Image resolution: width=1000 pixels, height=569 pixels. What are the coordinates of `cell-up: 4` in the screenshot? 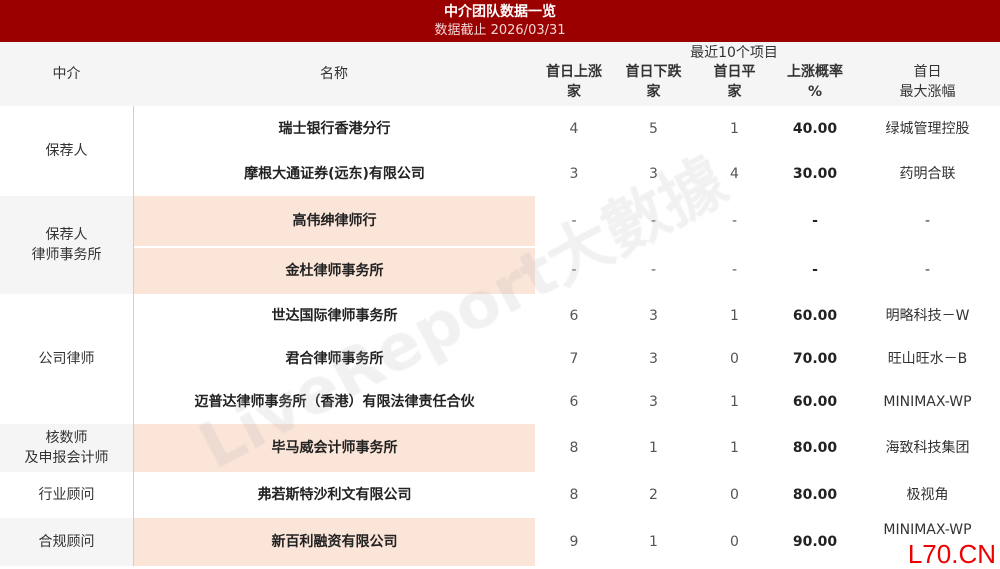 It's located at (574, 129).